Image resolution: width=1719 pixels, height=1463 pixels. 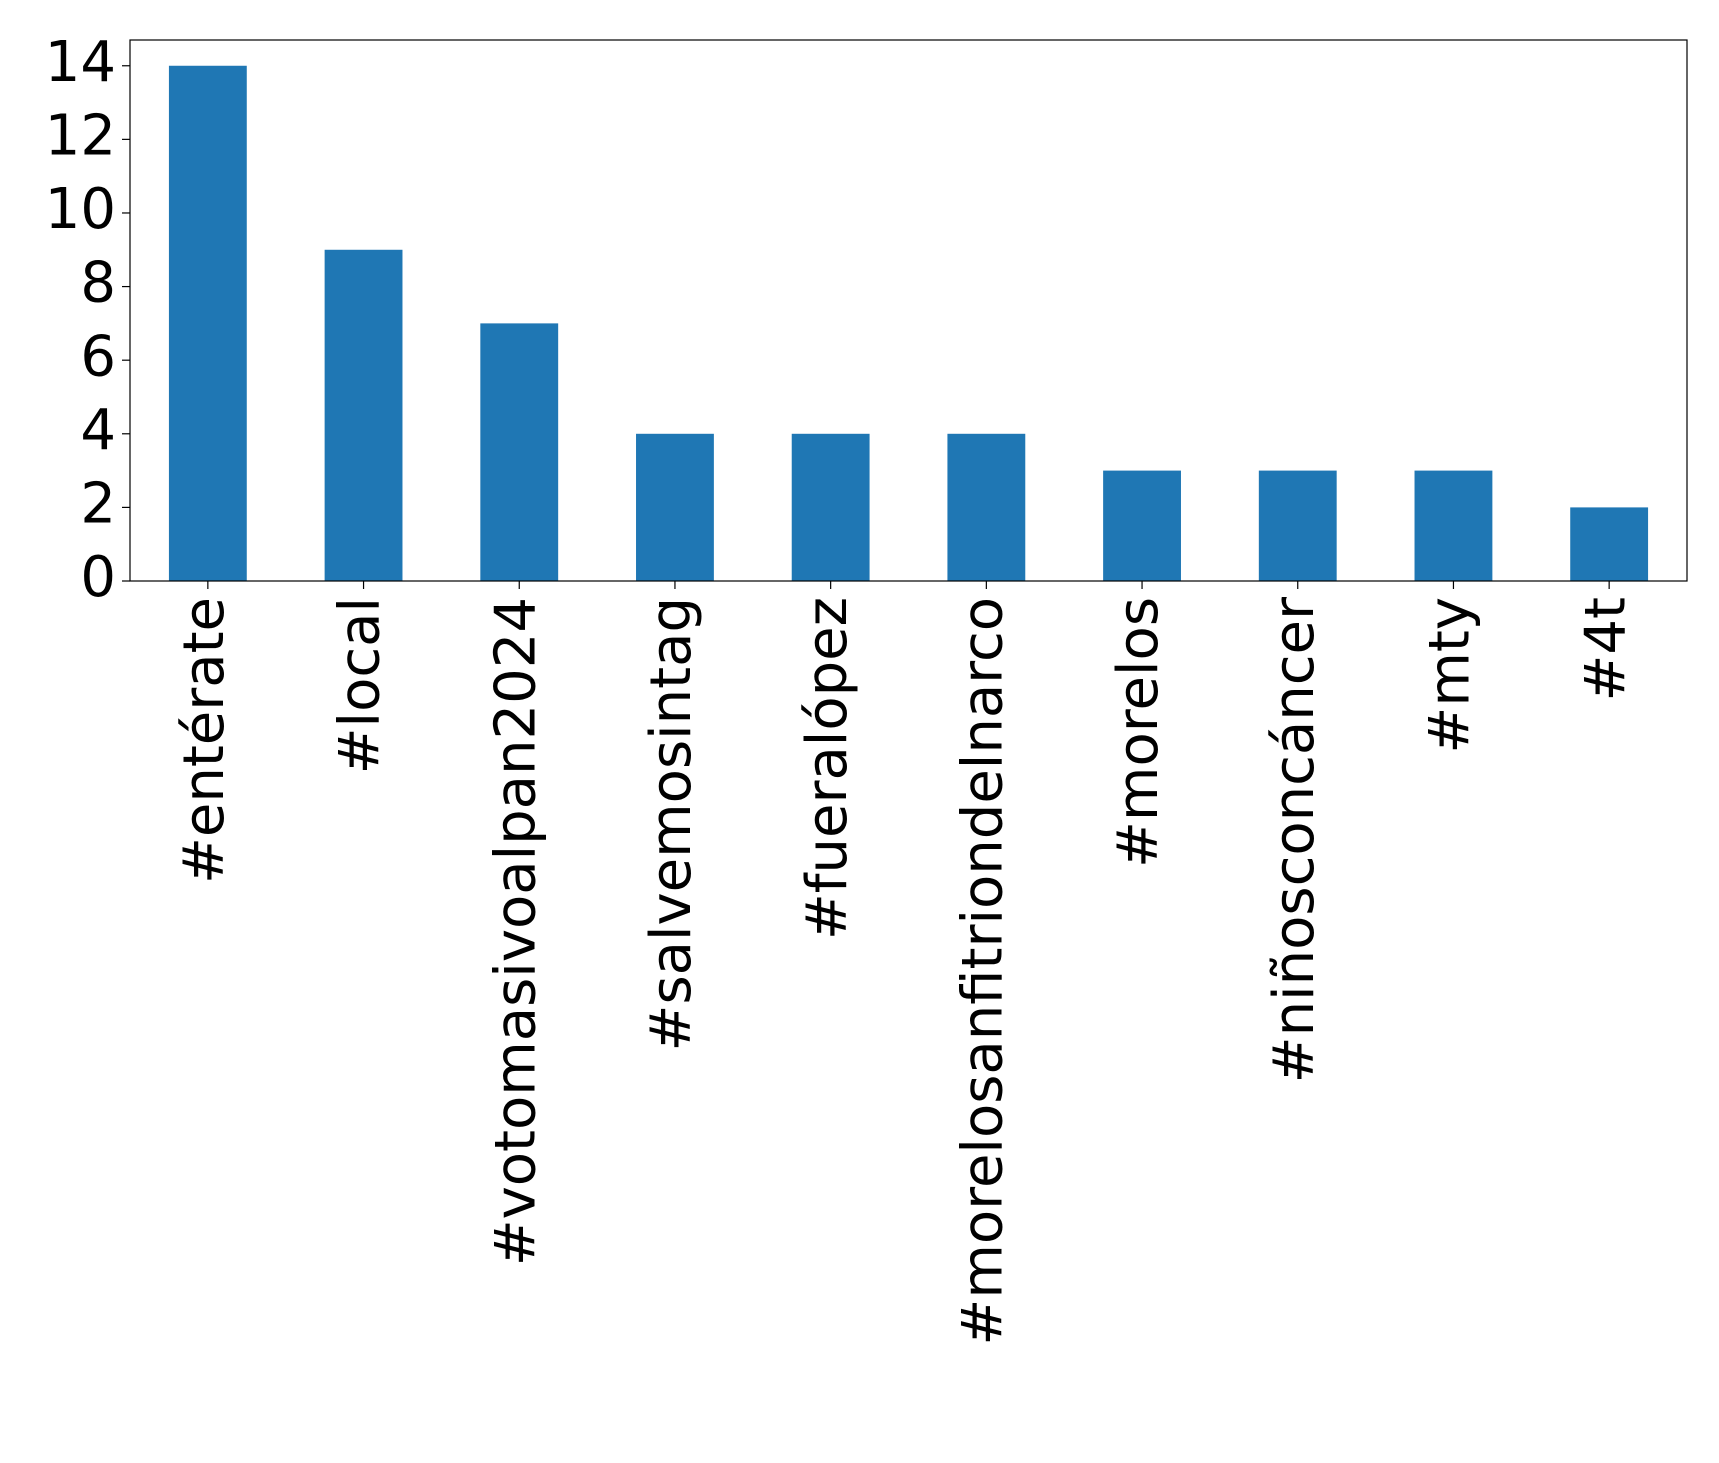 What do you see at coordinates (98, 430) in the screenshot?
I see `y-tick-label: 4` at bounding box center [98, 430].